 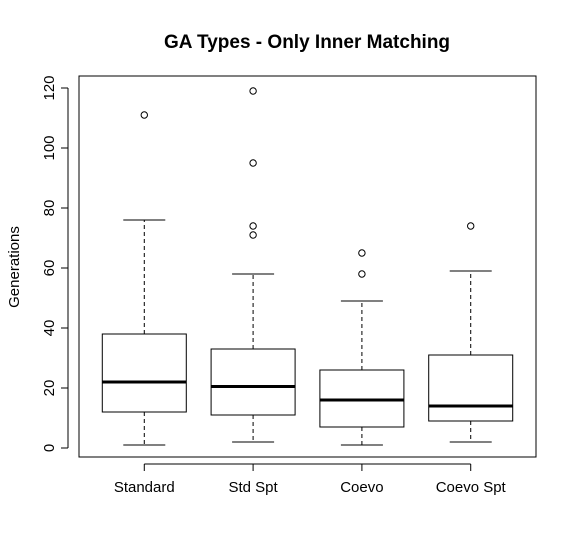 What do you see at coordinates (49, 147) in the screenshot?
I see `y-tick-label: 100` at bounding box center [49, 147].